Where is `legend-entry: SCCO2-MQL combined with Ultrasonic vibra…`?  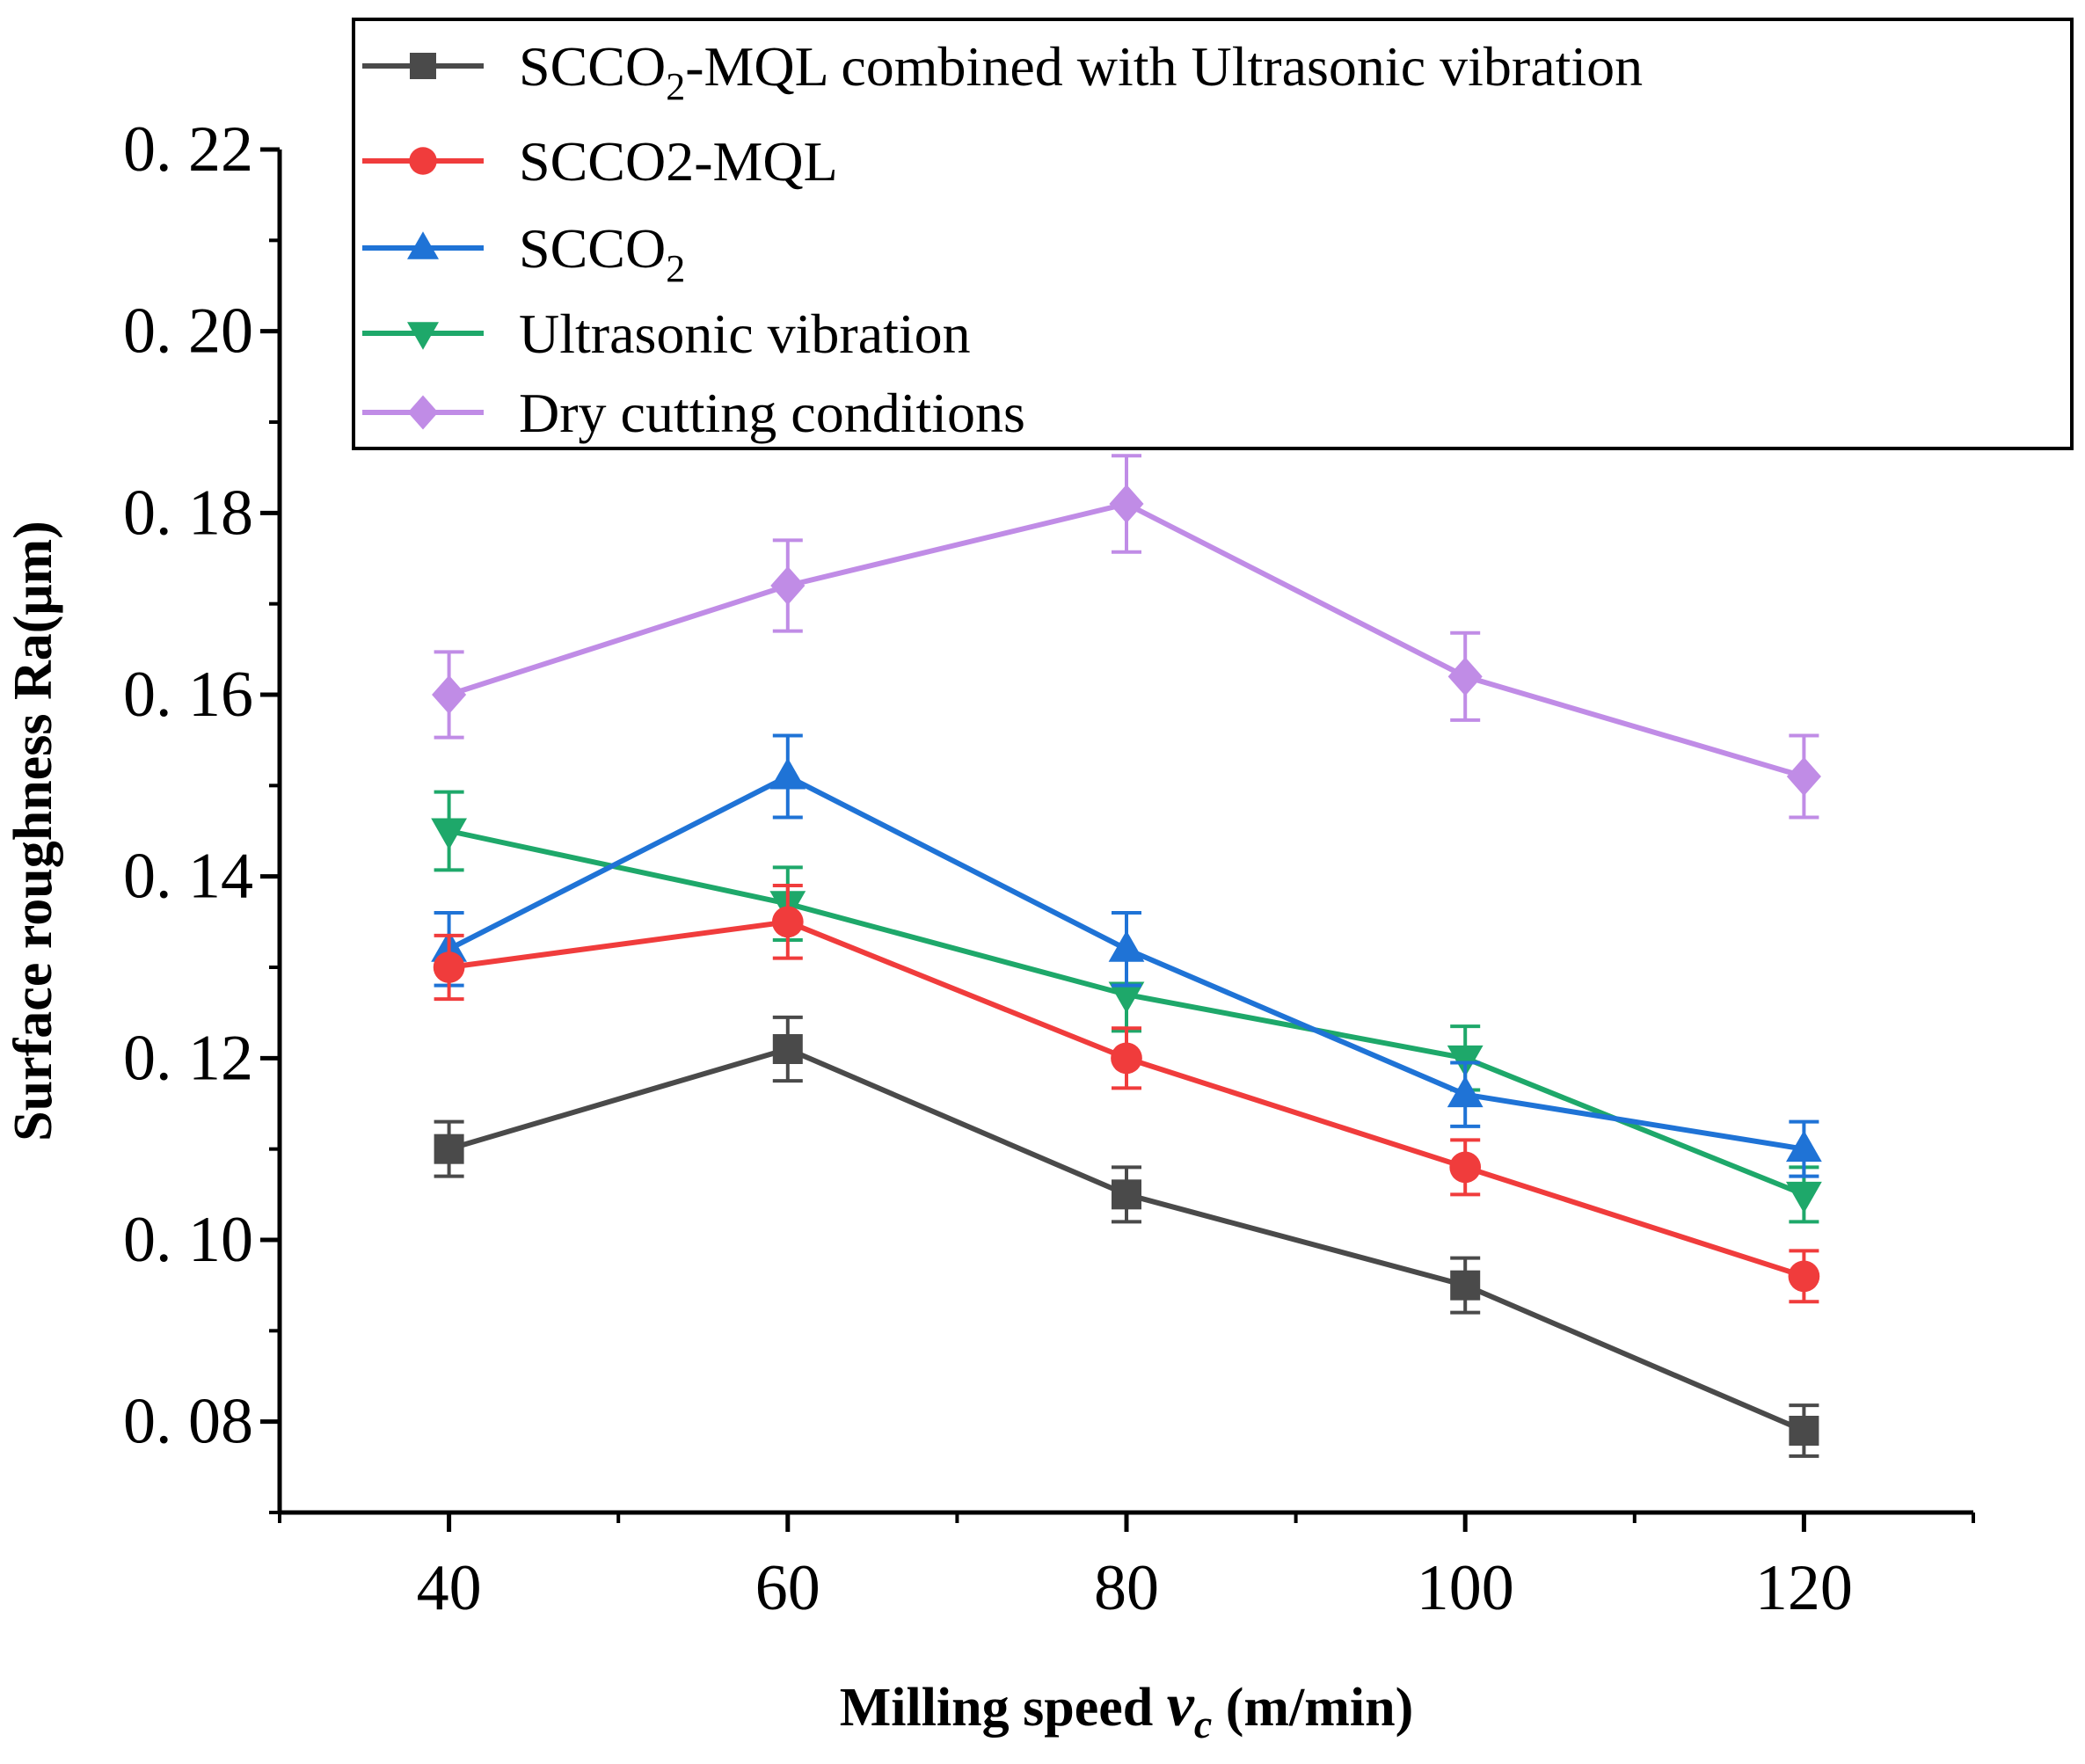 legend-entry: SCCO2-MQL combined with Ultrasonic vibra… is located at coordinates (1003, 71).